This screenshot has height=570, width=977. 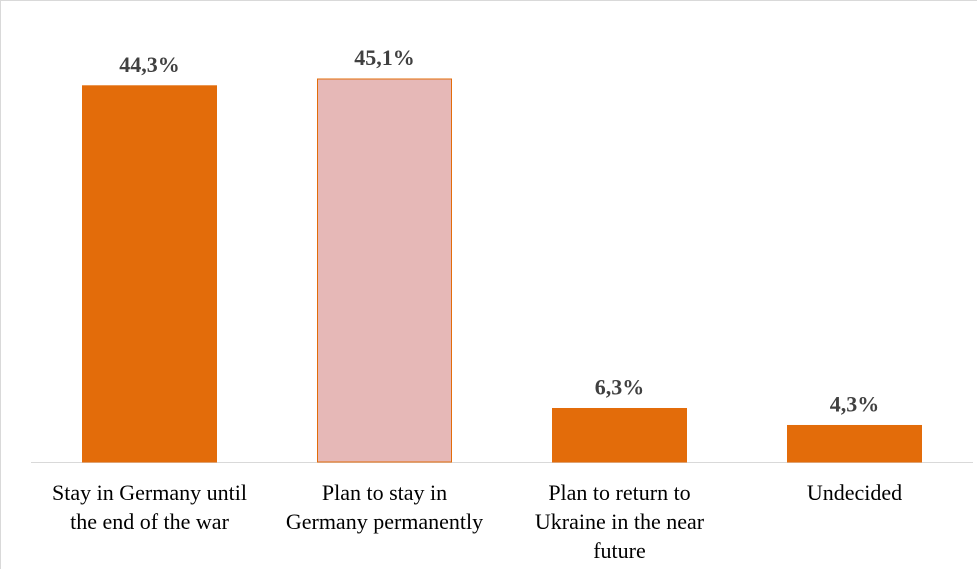 I want to click on category-label-3-line-2: Ukraine in the near, so click(x=620, y=521).